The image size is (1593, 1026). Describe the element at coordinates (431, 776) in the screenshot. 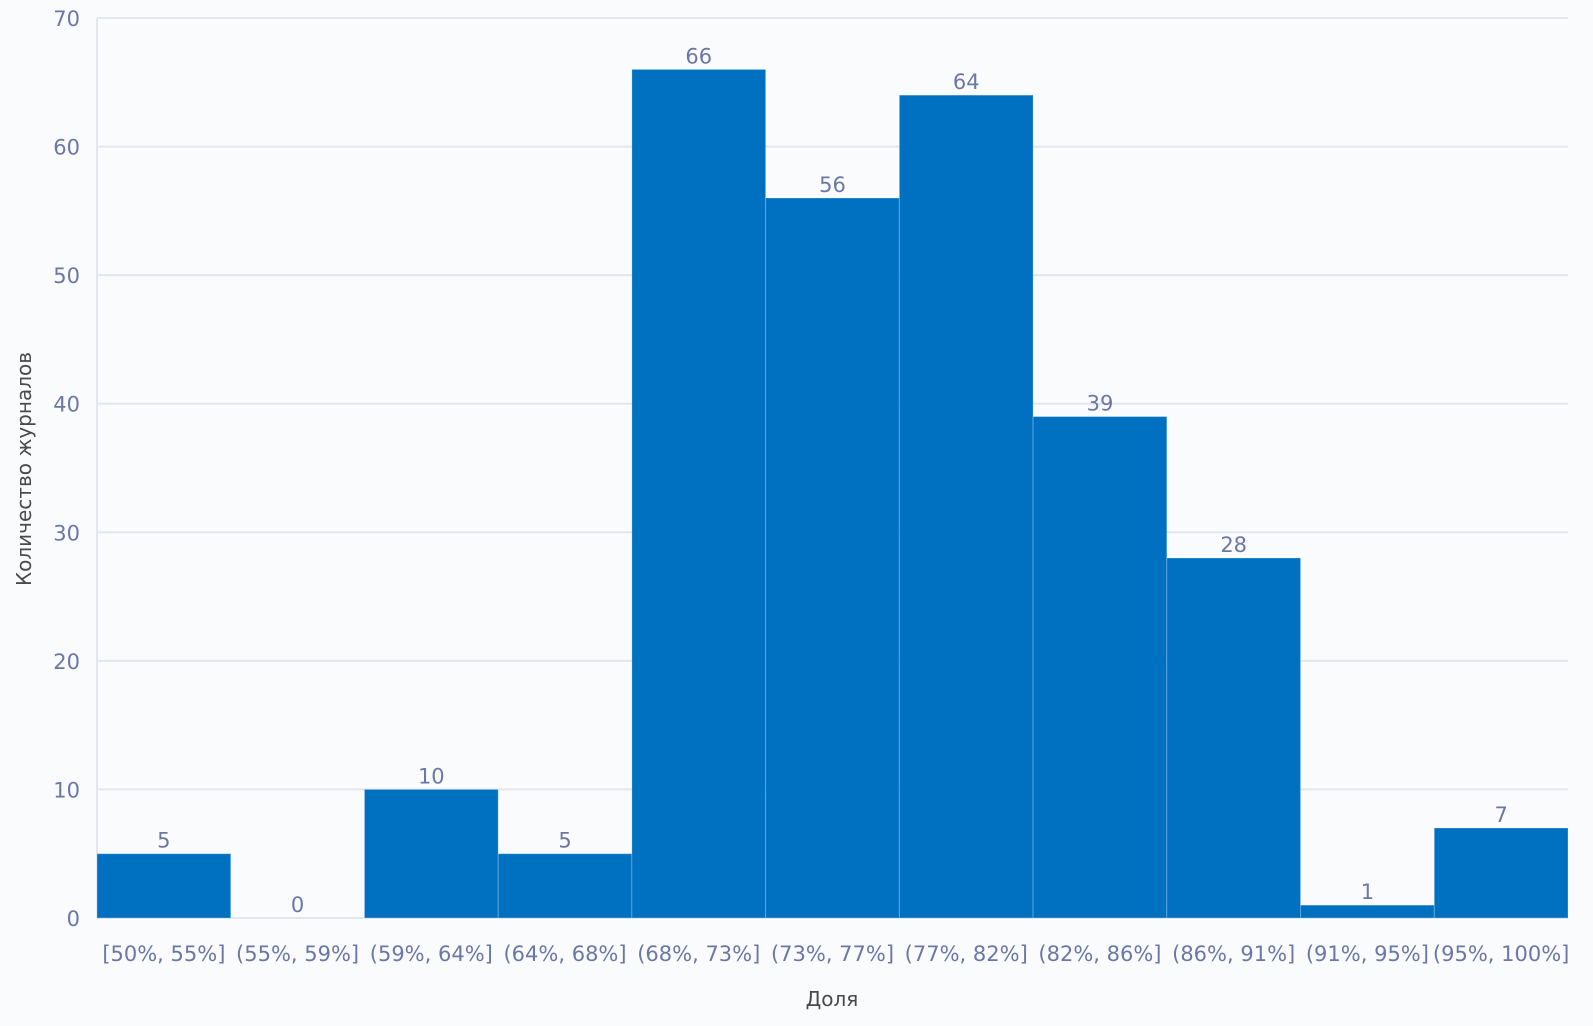

I see `bar-value-label: 10` at that location.